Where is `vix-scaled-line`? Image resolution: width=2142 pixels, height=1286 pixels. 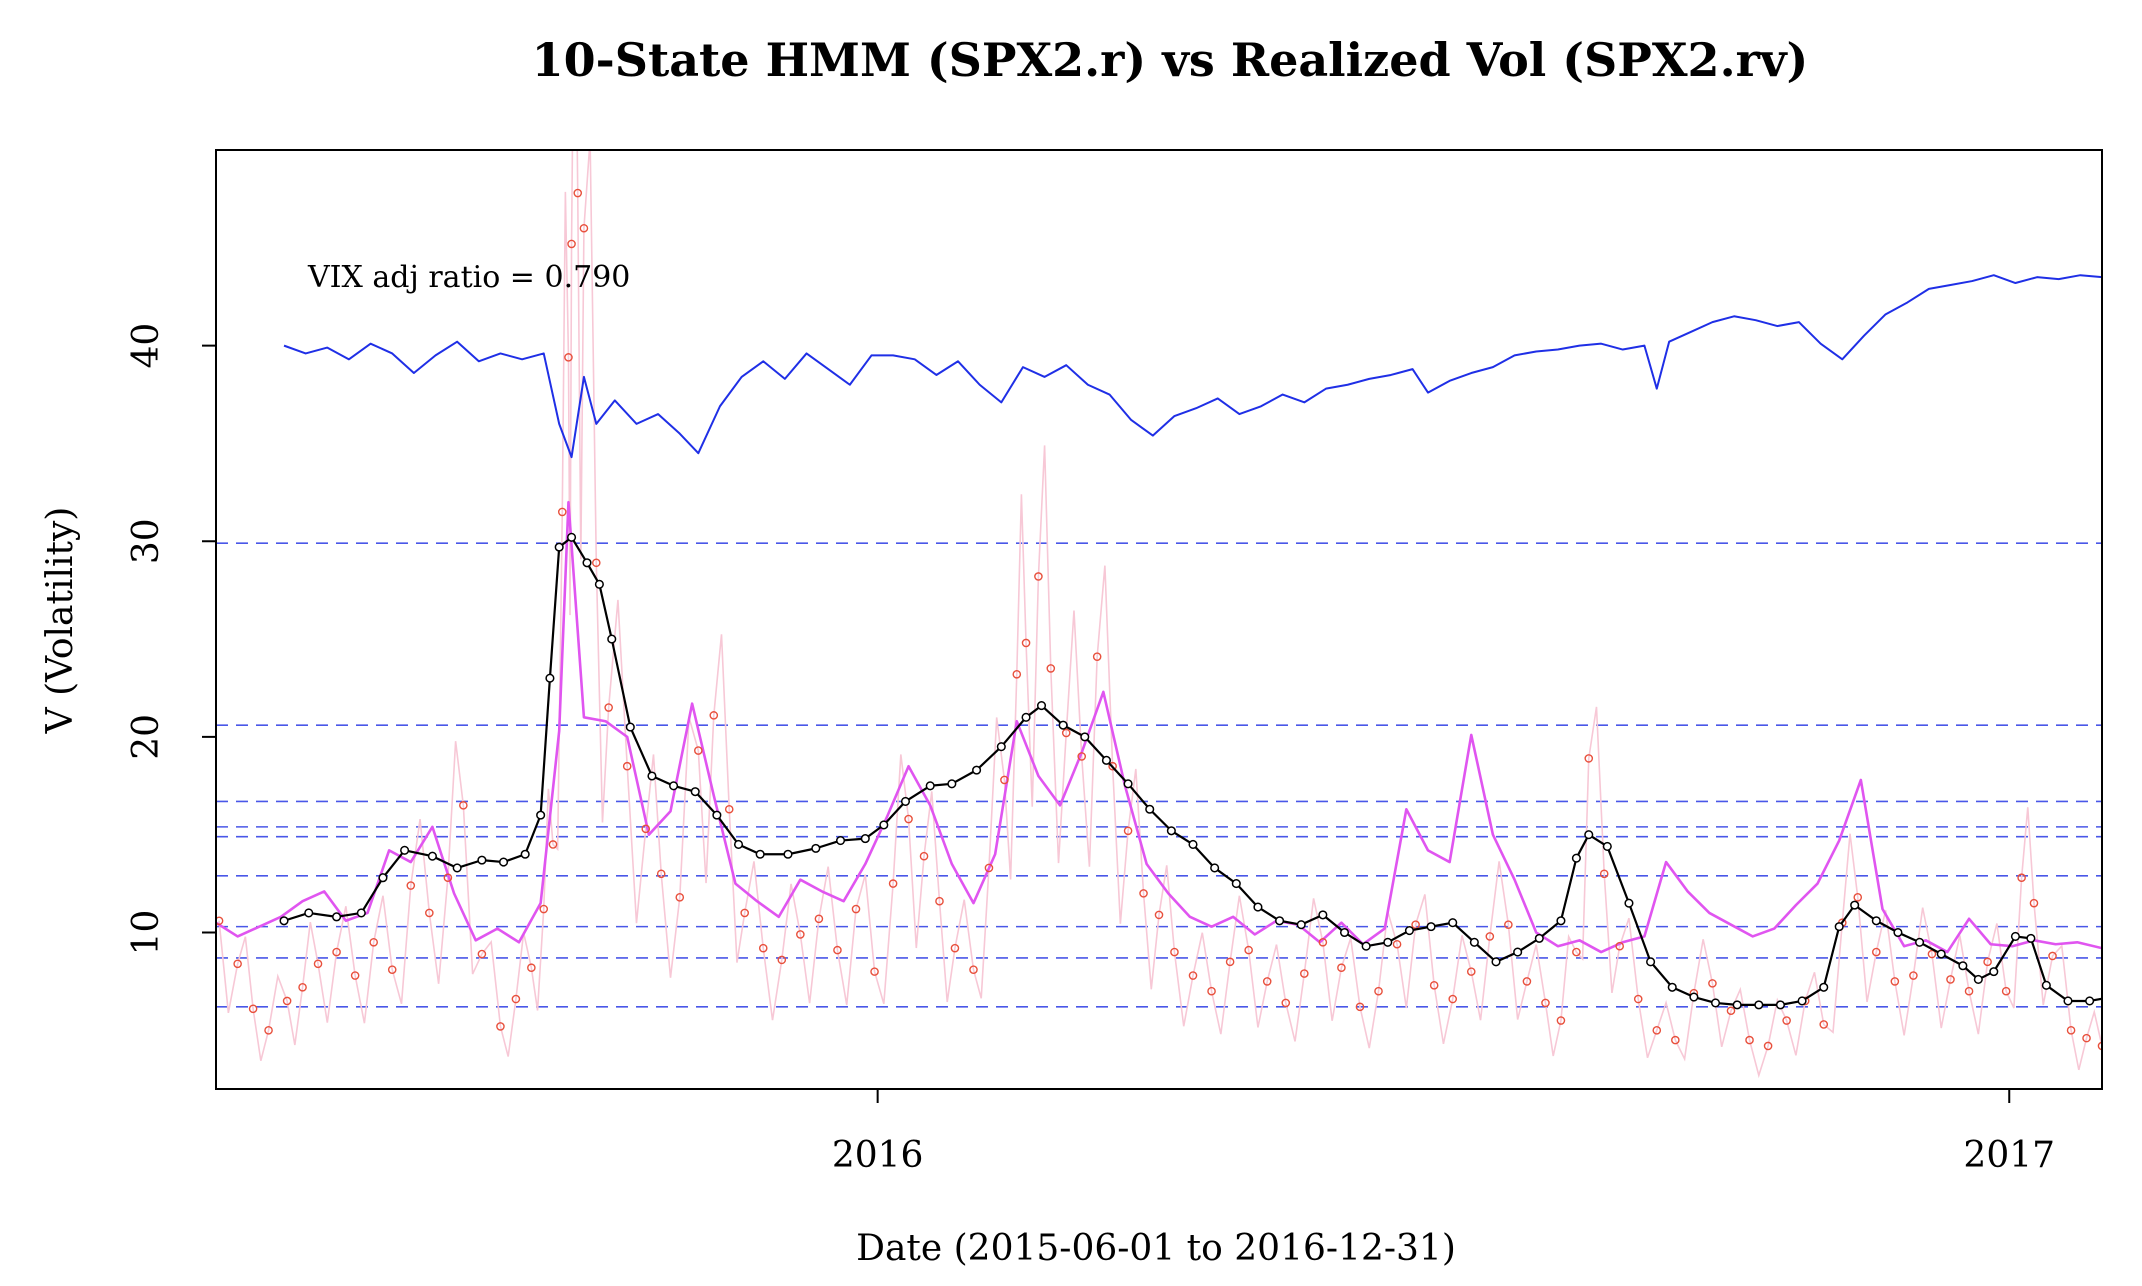
vix-scaled-line is located at coordinates (1192, 366).